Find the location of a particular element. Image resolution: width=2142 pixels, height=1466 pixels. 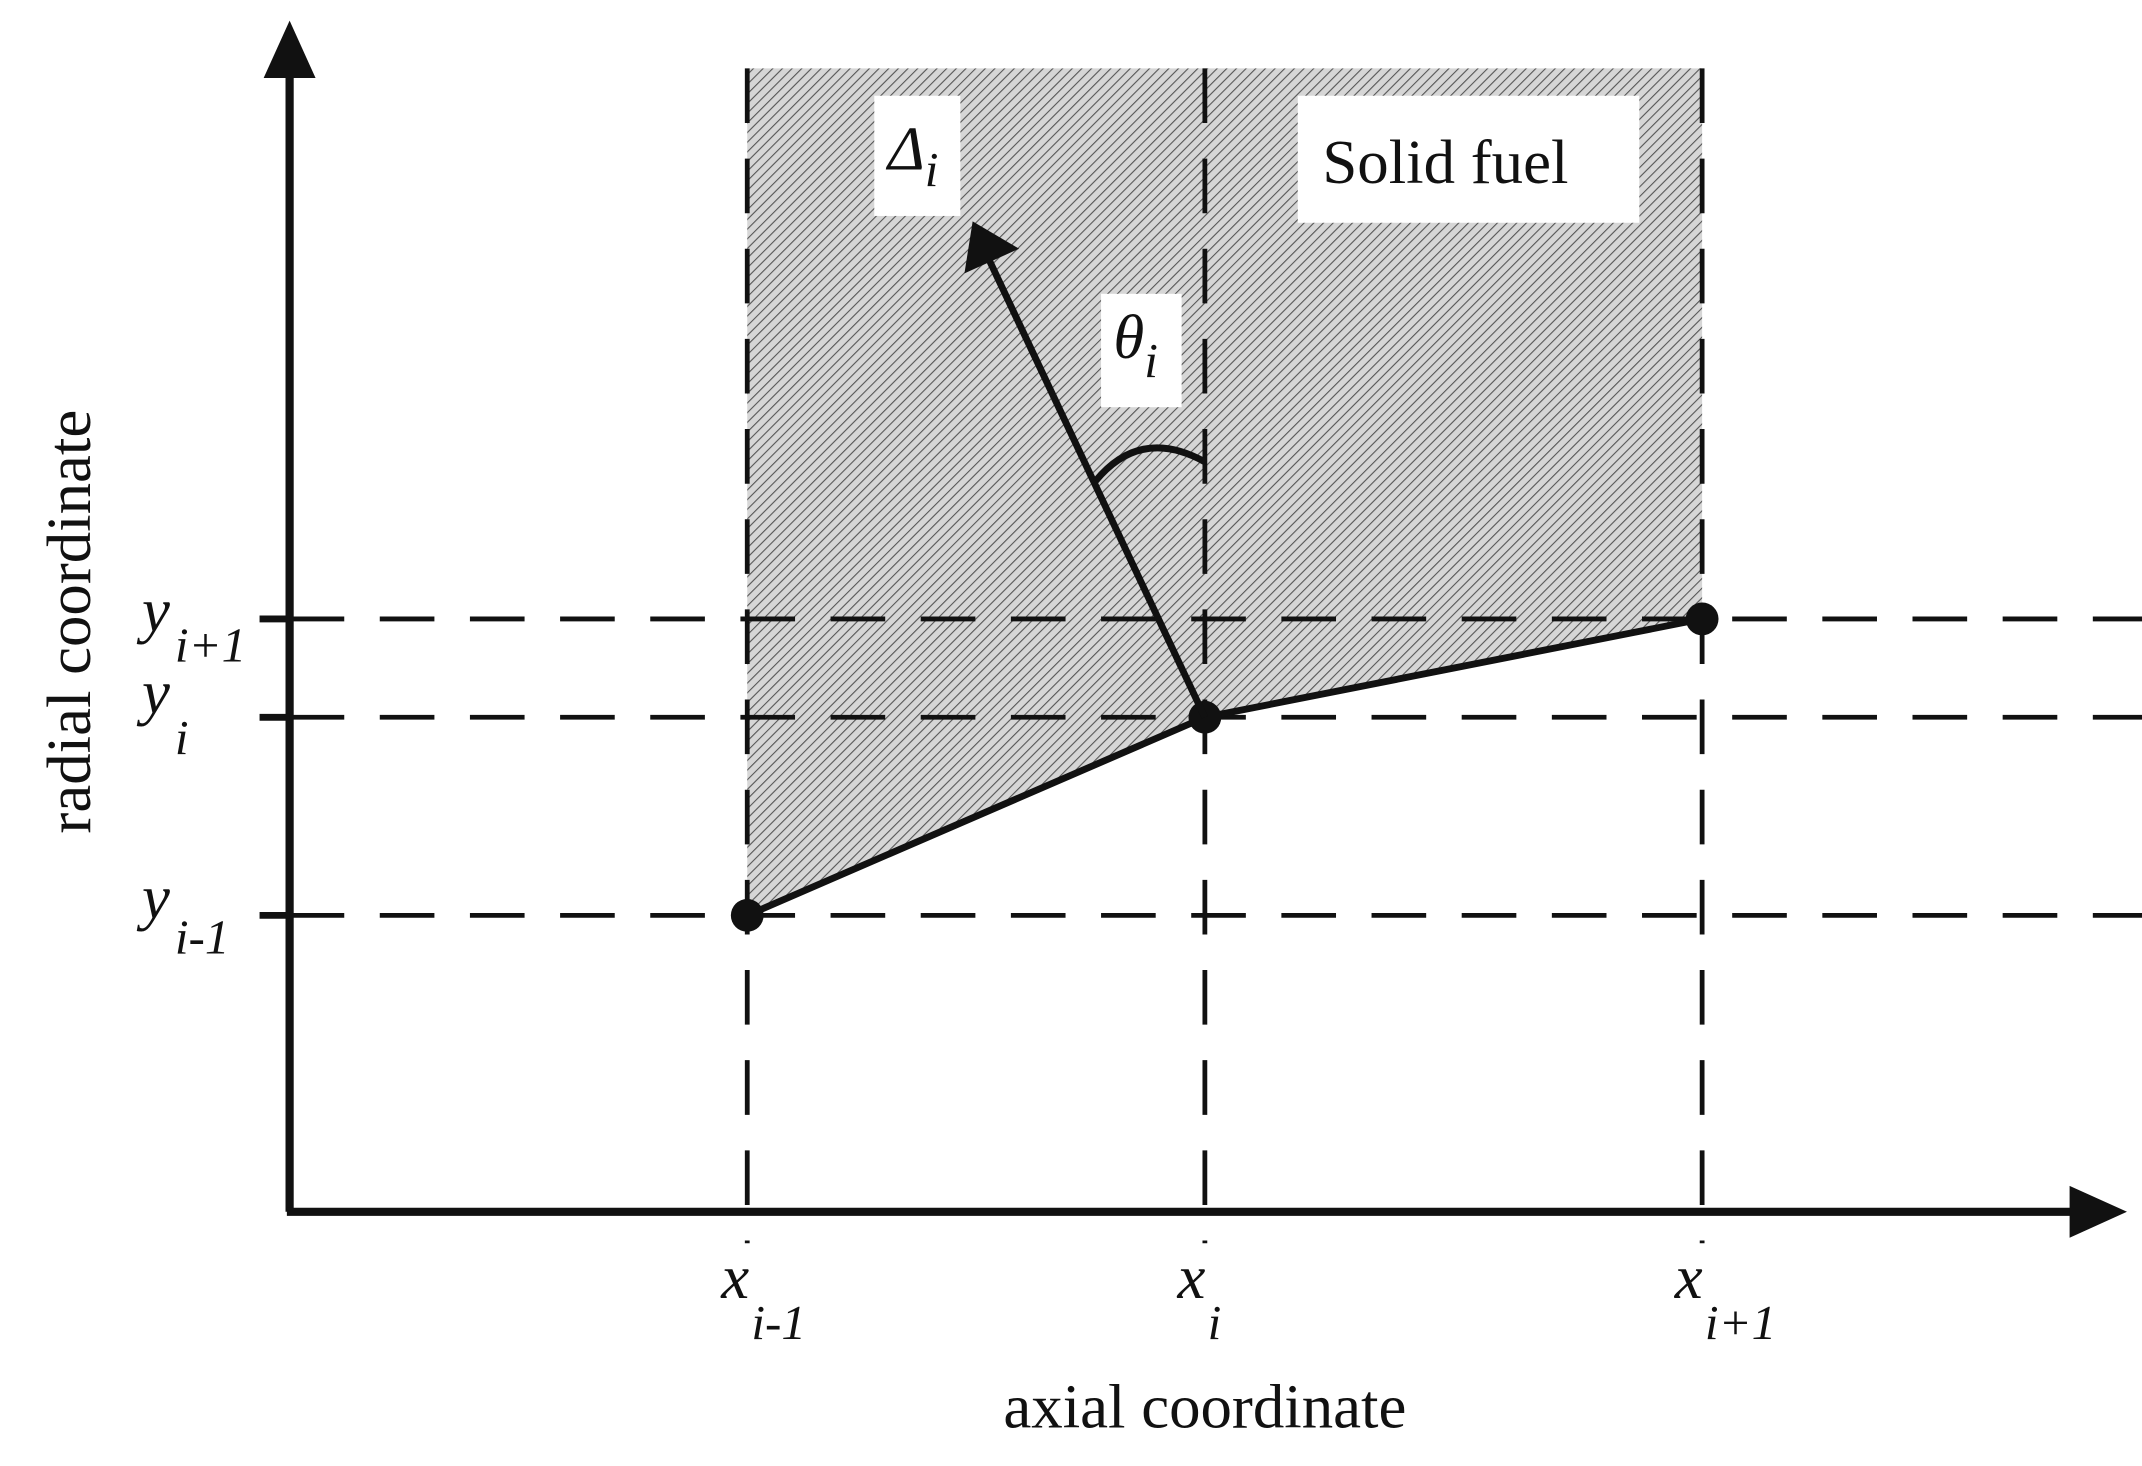

angle-label: θi is located at coordinates (1135, 345).